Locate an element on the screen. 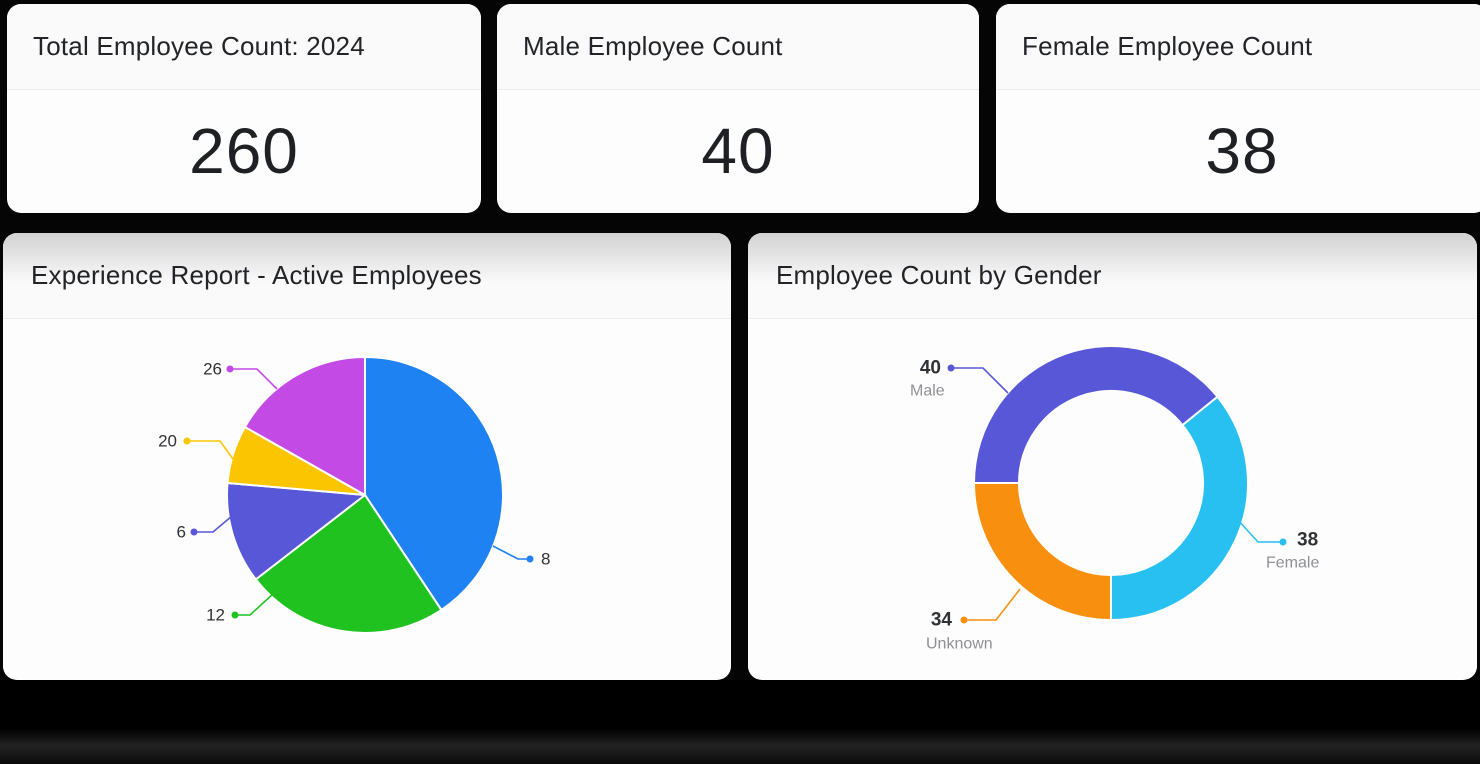 The width and height of the screenshot is (1480, 764). kpi-card-body: 260 is located at coordinates (244, 151).